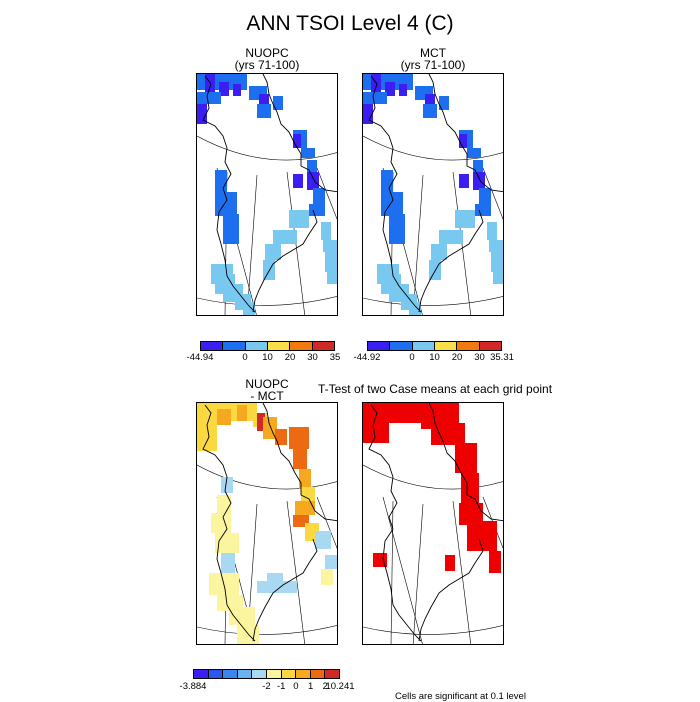 The image size is (700, 702). What do you see at coordinates (267, 65) in the screenshot?
I see `panel-1-title-line2: (yrs 71-100)` at bounding box center [267, 65].